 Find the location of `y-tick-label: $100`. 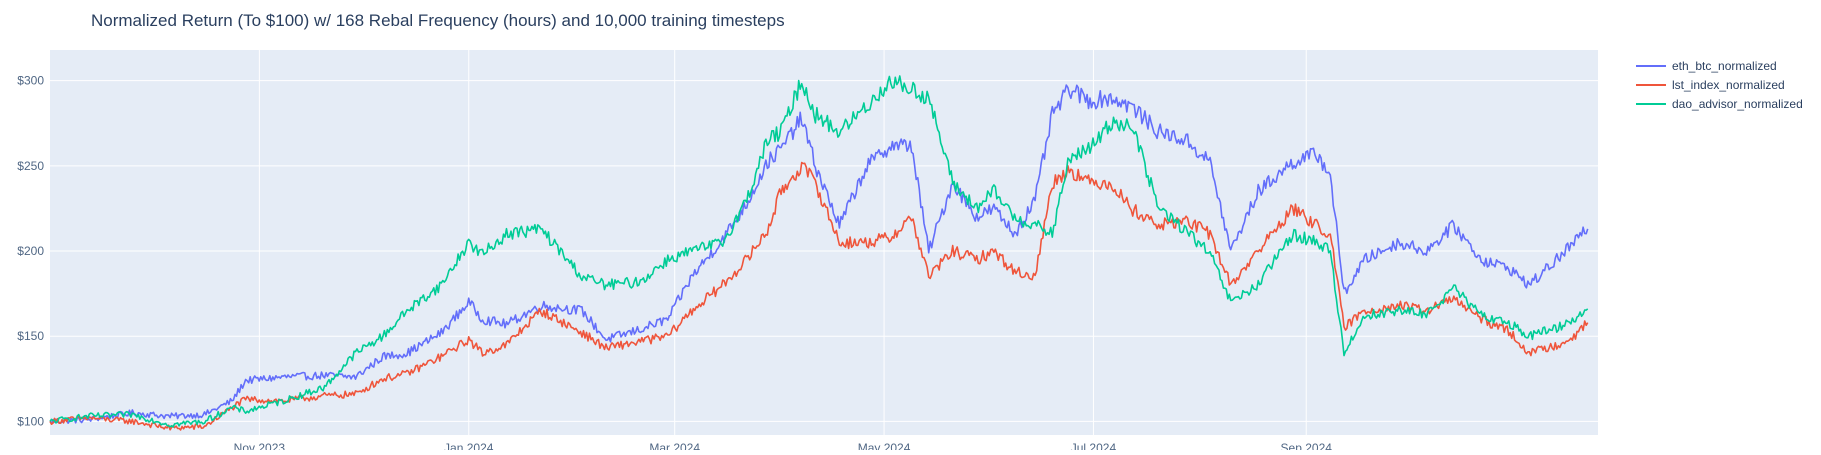

y-tick-label: $100 is located at coordinates (30, 421).